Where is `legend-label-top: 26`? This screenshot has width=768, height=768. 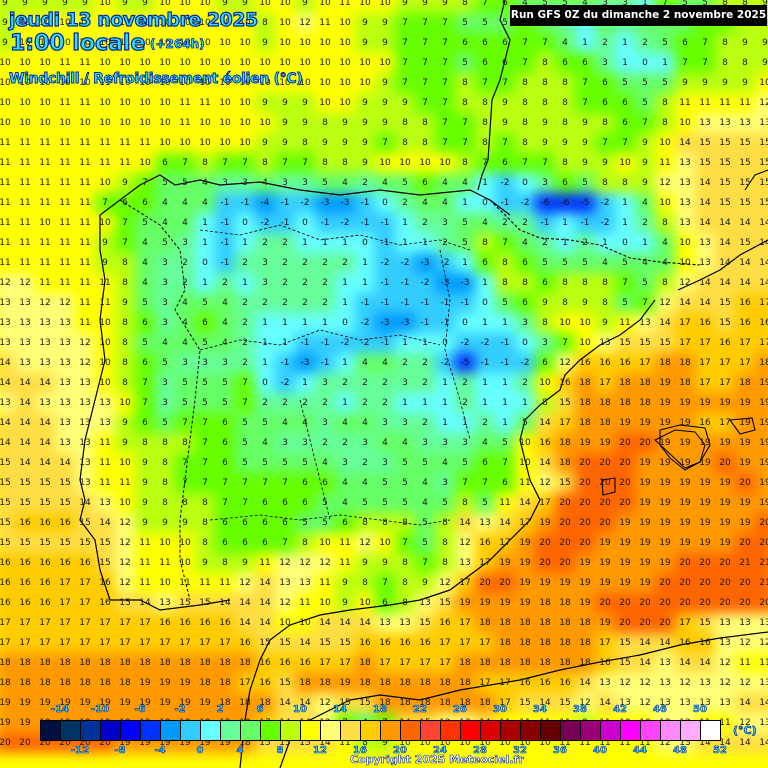 legend-label-top: 26 is located at coordinates (460, 710).